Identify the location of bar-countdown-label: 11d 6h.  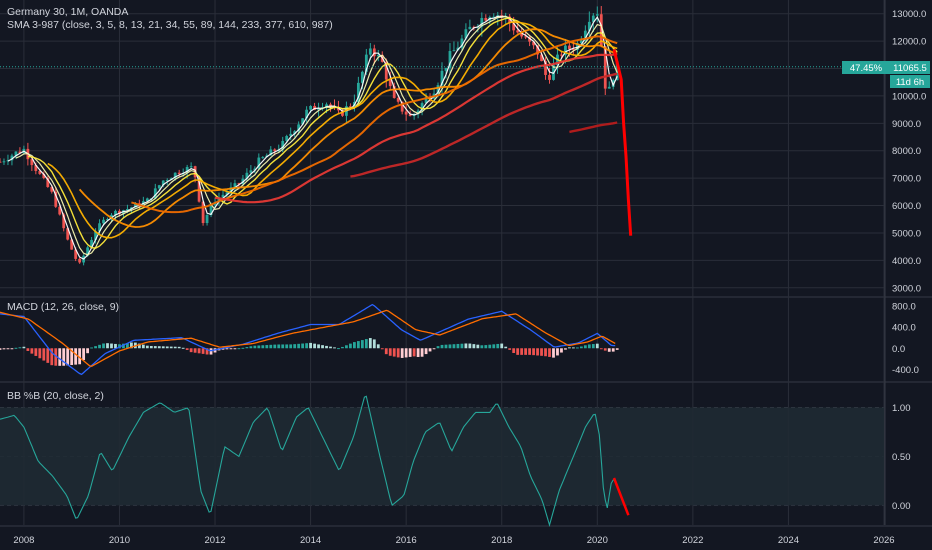
(910, 82).